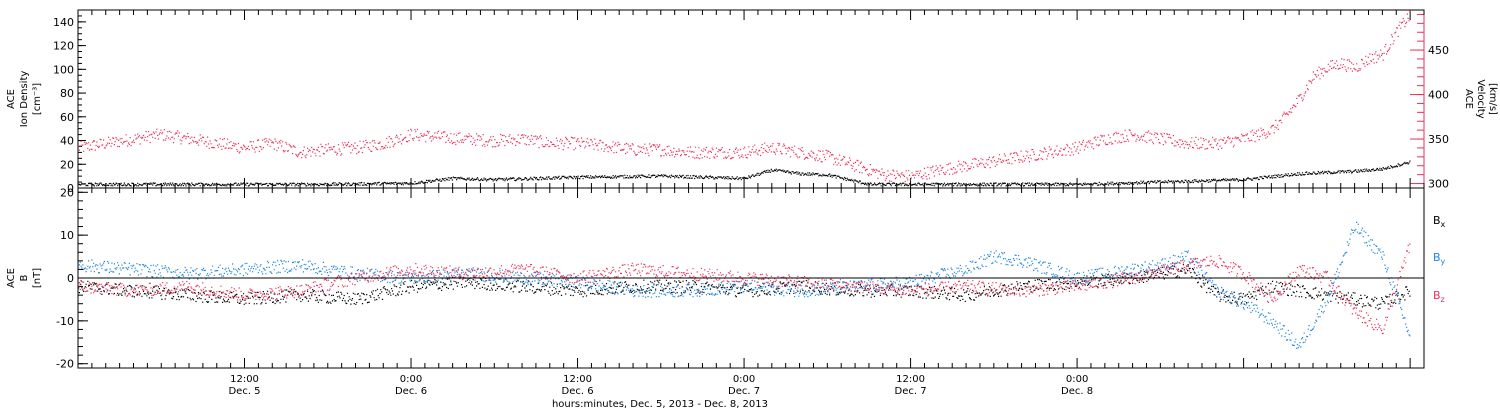  Describe the element at coordinates (1438, 139) in the screenshot. I see `top-right-ytick-label: 350` at that location.